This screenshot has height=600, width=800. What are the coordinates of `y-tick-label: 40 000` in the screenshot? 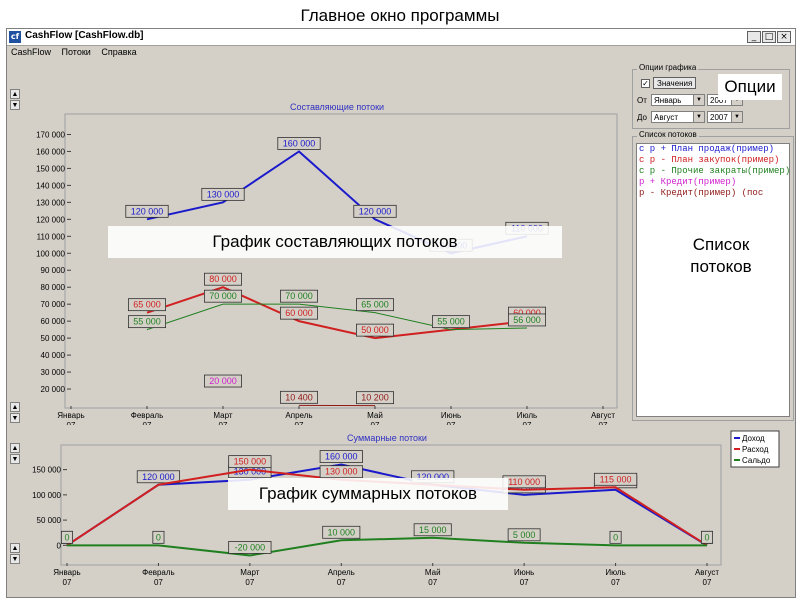 It's located at (53, 355).